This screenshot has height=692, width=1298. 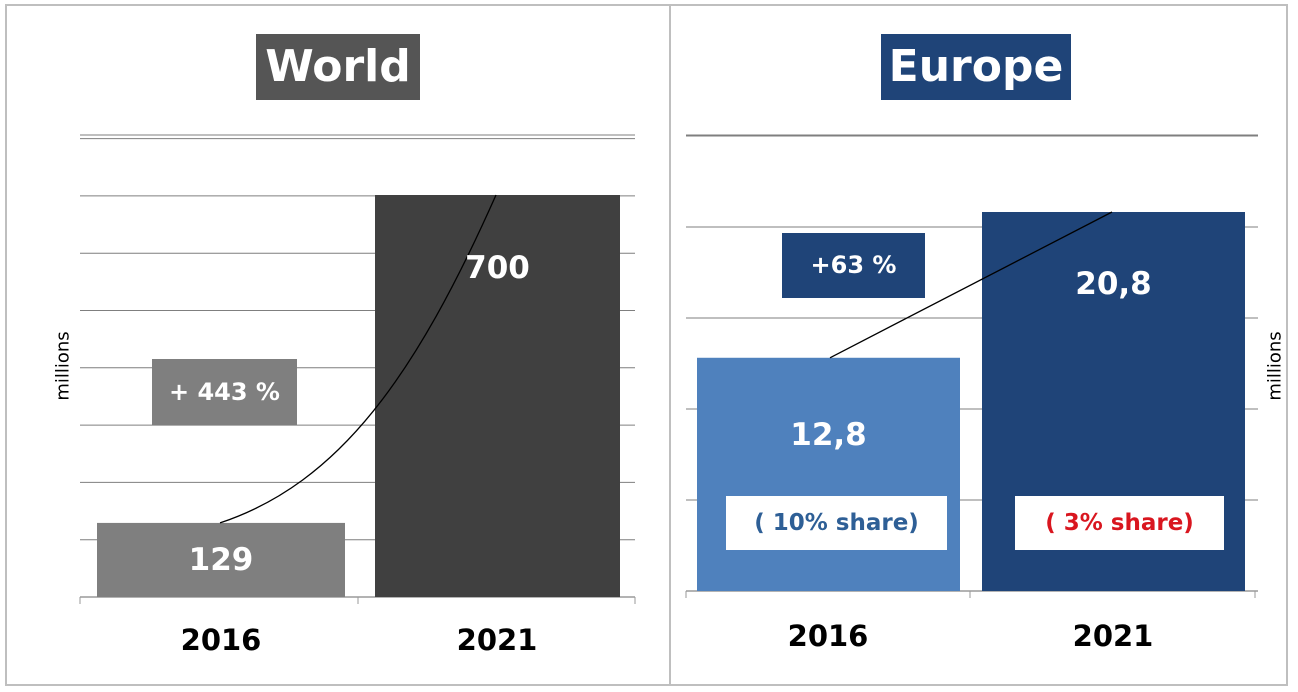 What do you see at coordinates (497, 268) in the screenshot?
I see `world-value-label-2021: 700` at bounding box center [497, 268].